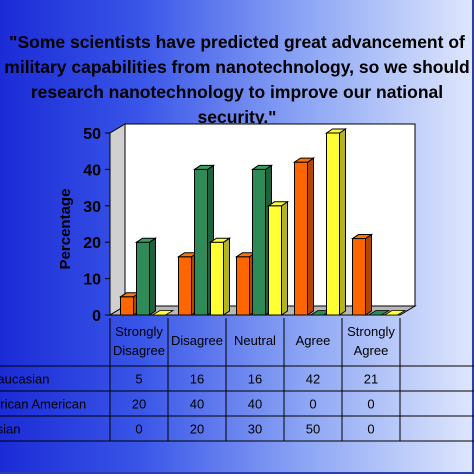  Describe the element at coordinates (255, 429) in the screenshot. I see `table-cell-value: 30` at that location.